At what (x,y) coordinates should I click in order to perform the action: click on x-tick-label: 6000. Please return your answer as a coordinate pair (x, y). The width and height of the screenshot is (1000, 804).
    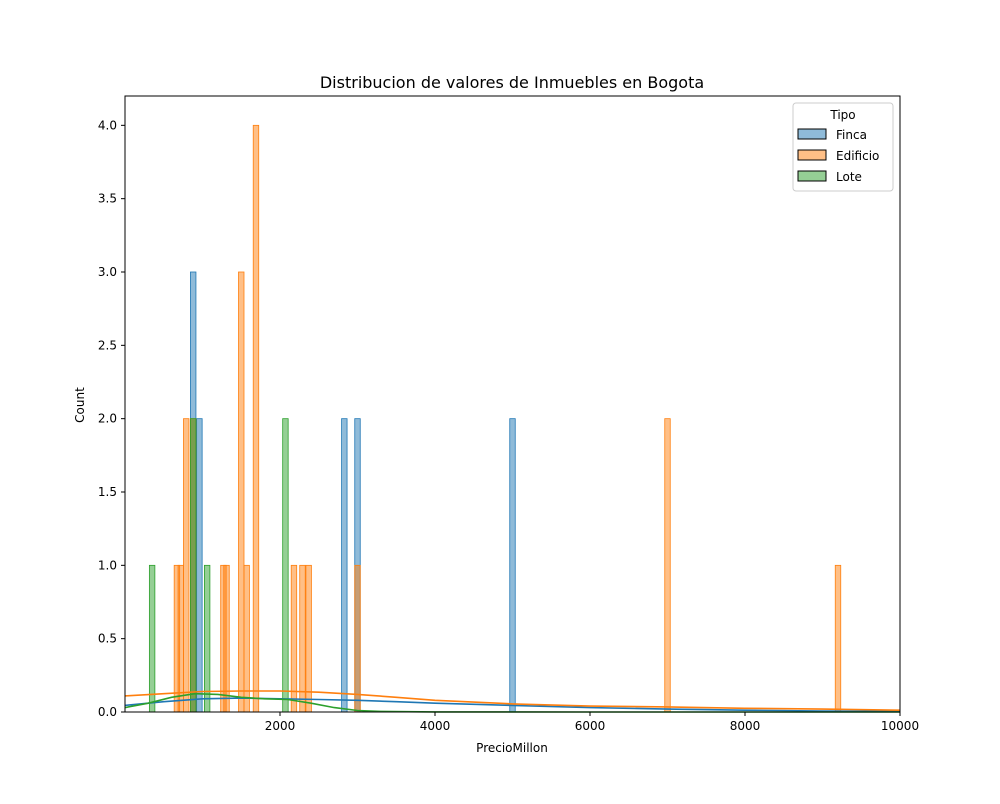
    Looking at the image, I should click on (590, 726).